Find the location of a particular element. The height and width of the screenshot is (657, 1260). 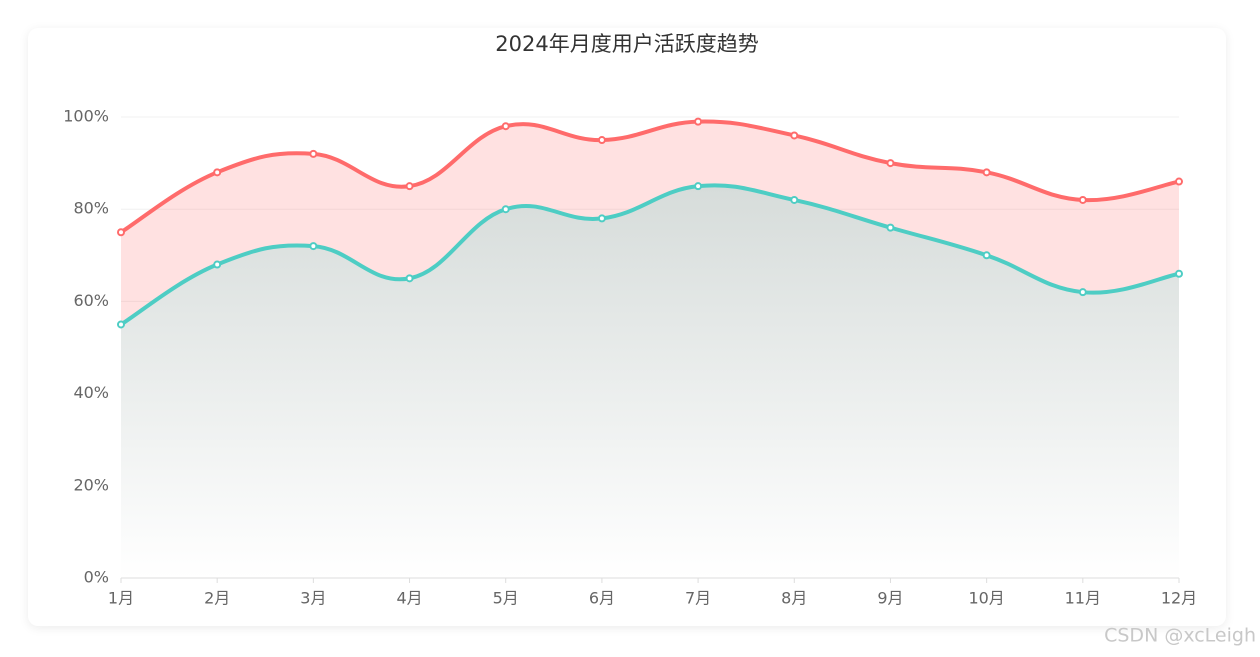

x-tick-label: 10月 is located at coordinates (986, 598).